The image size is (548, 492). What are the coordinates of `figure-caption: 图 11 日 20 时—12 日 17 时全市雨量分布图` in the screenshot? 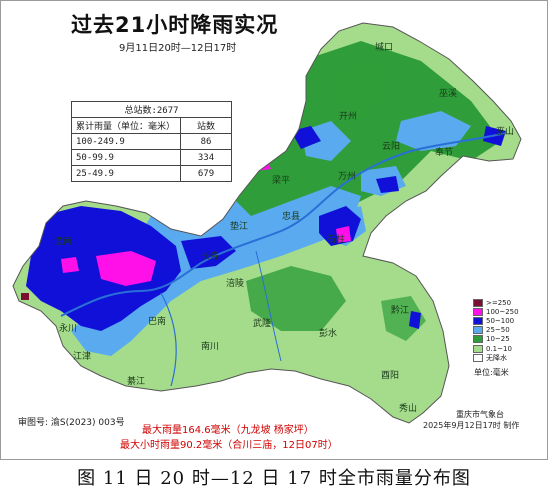 It's located at (274, 478).